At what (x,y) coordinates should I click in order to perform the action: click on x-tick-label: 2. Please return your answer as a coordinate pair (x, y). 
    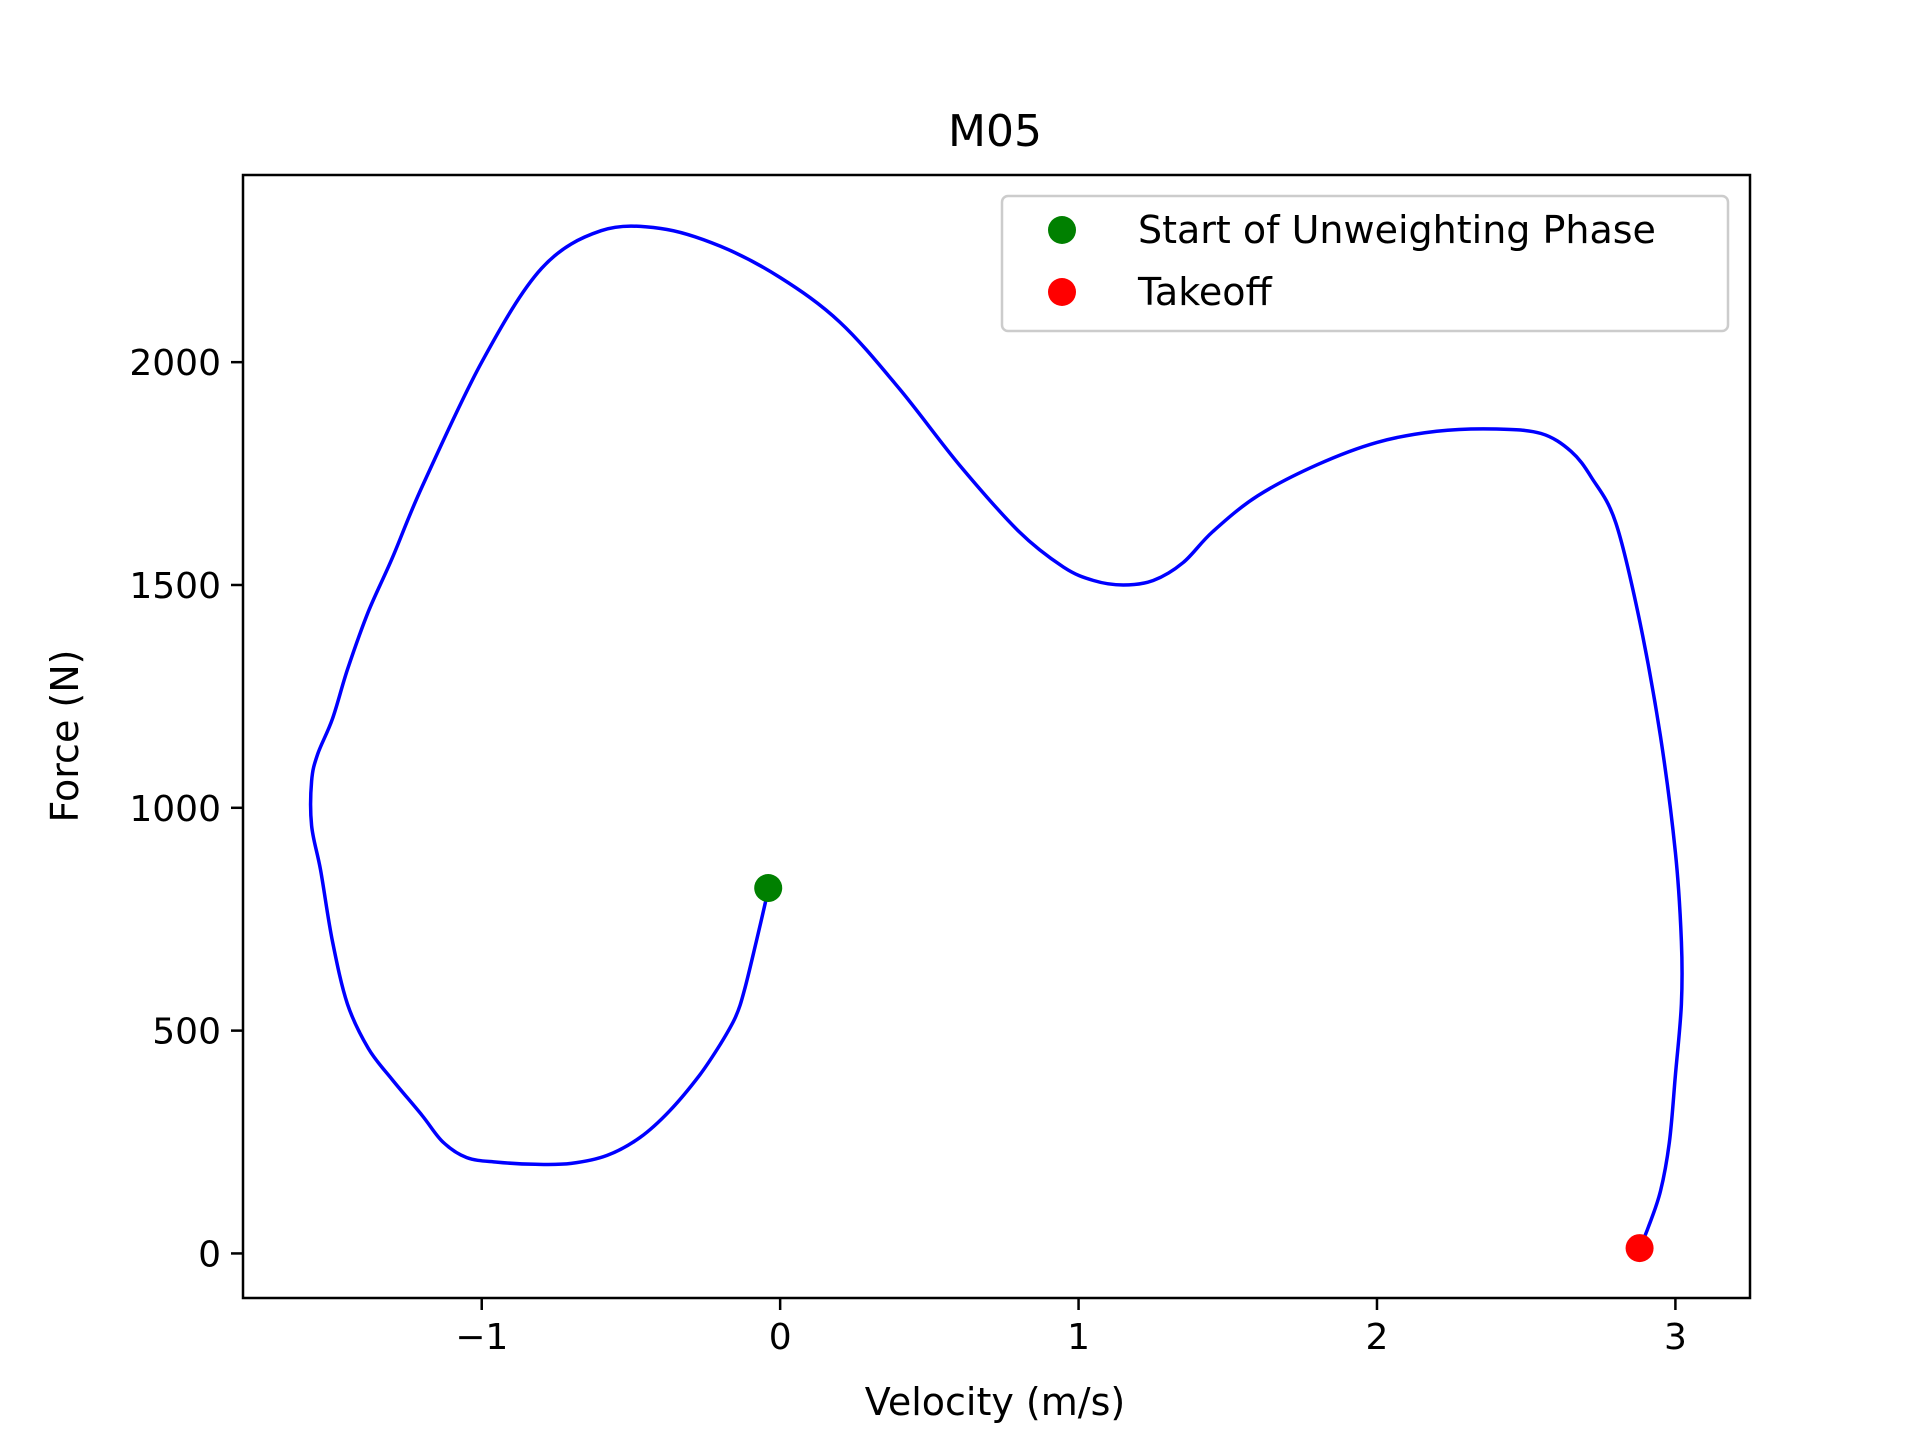
    Looking at the image, I should click on (1377, 1337).